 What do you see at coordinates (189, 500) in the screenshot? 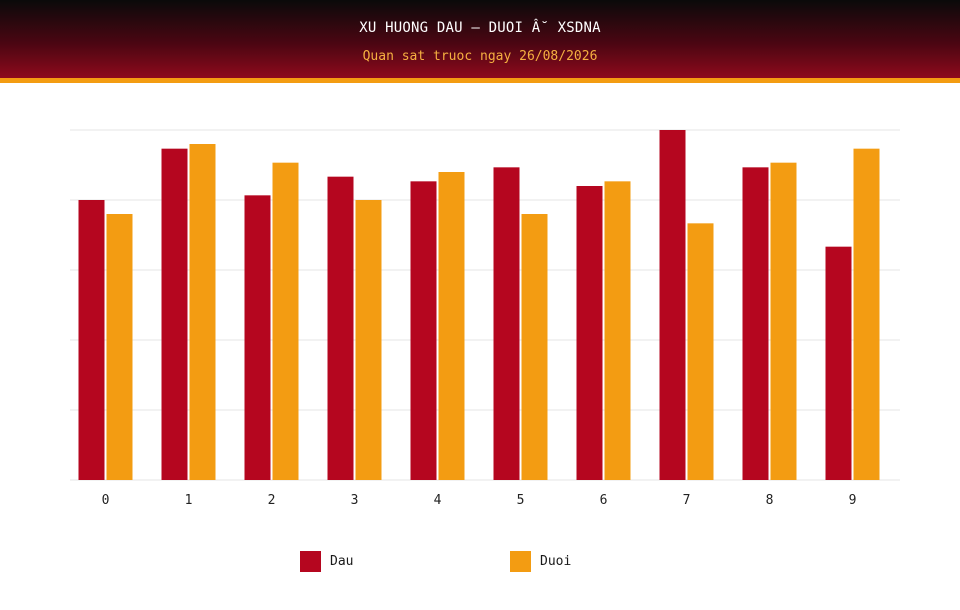
I see `x-tick-label-1: 1` at bounding box center [189, 500].